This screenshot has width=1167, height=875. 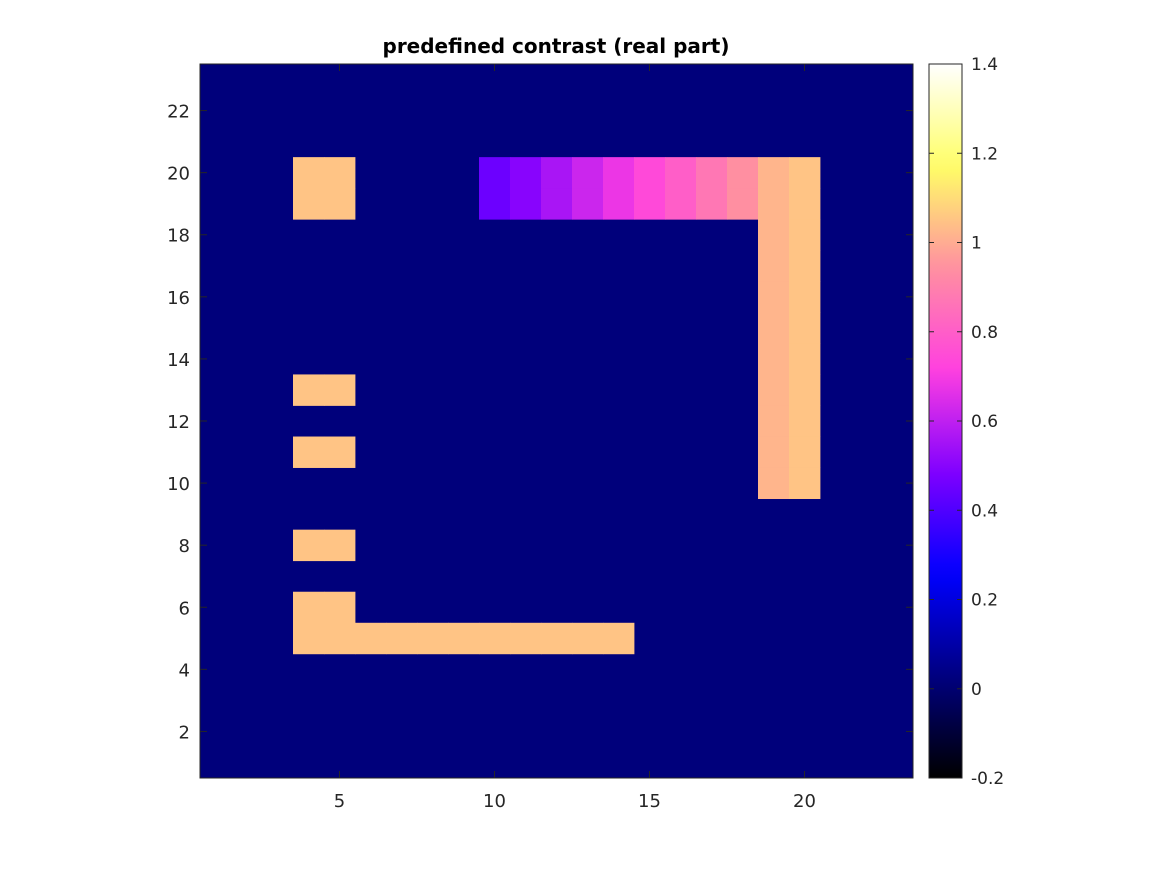 What do you see at coordinates (178, 174) in the screenshot?
I see `y-tick-label: 20` at bounding box center [178, 174].